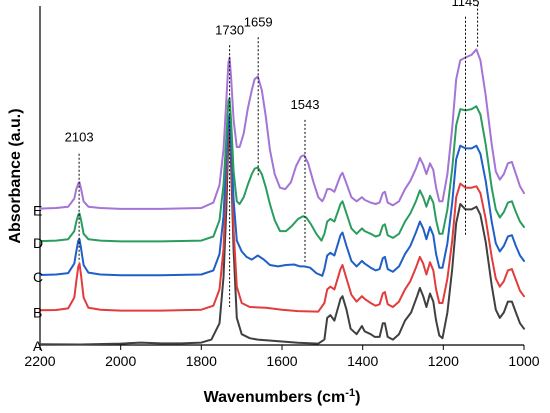 Image resolution: width=550 pixels, height=413 pixels. Describe the element at coordinates (282, 396) in the screenshot. I see `x-axis-label: Wavenumbers (cm-1)` at that location.